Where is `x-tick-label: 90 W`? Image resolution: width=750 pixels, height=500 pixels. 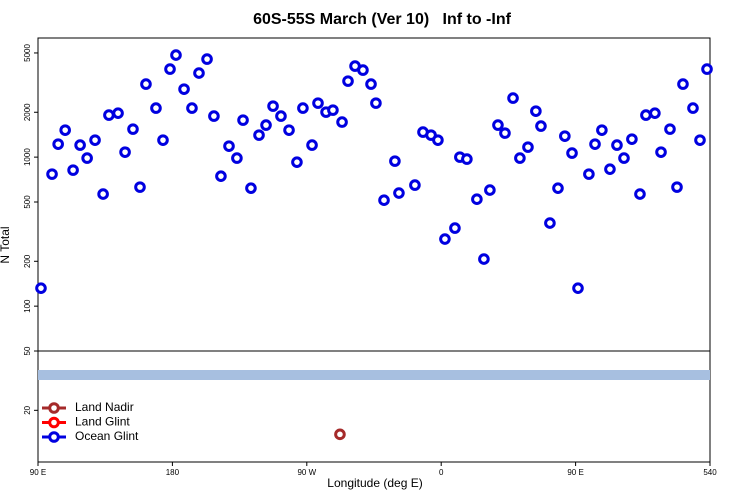
x-tick-label: 90 W is located at coordinates (306, 472).